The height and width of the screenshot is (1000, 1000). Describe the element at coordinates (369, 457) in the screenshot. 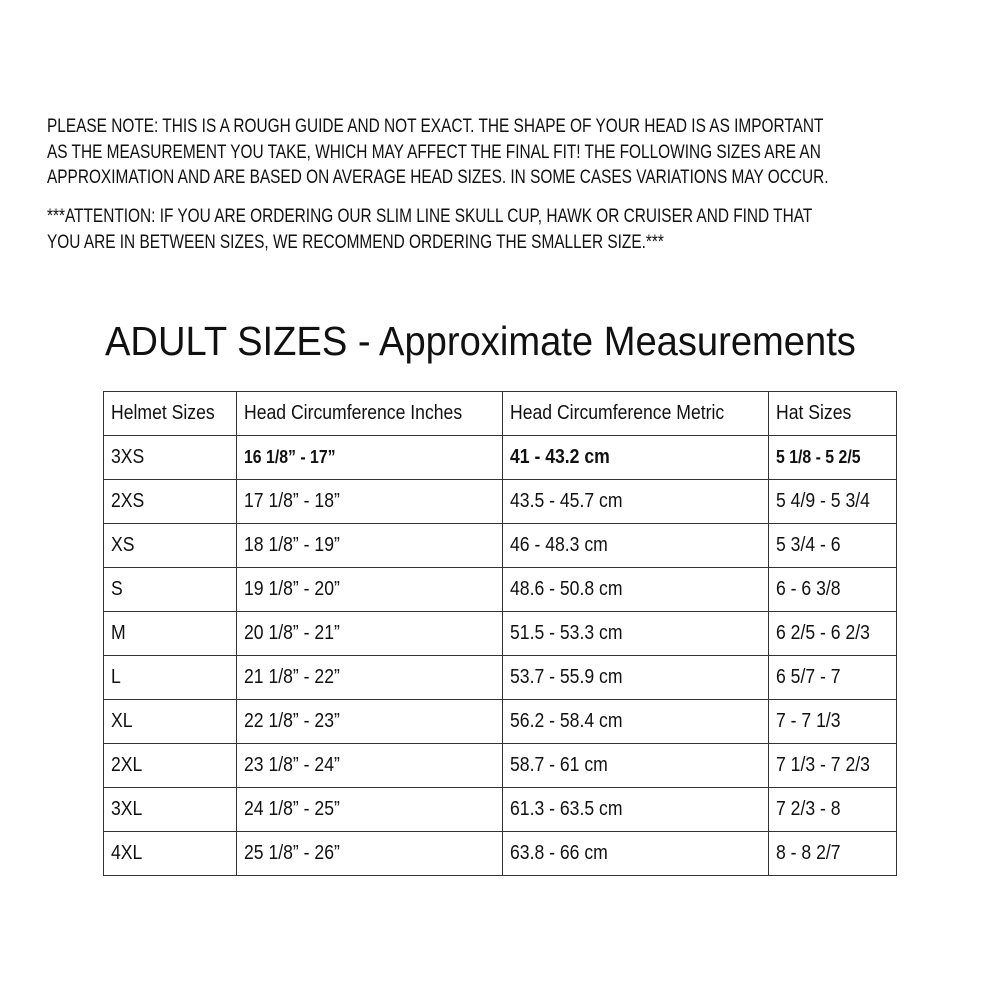

I see `inches-cell: 16 1/8” - 17”` at that location.